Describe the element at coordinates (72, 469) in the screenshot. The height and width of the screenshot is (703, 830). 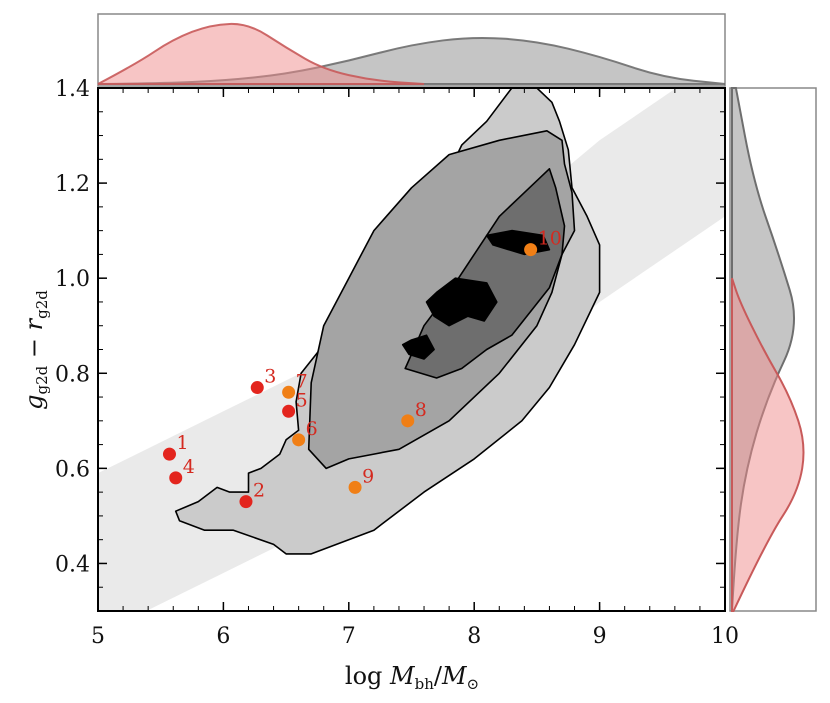
I see `y-tick-label: 0.6` at that location.